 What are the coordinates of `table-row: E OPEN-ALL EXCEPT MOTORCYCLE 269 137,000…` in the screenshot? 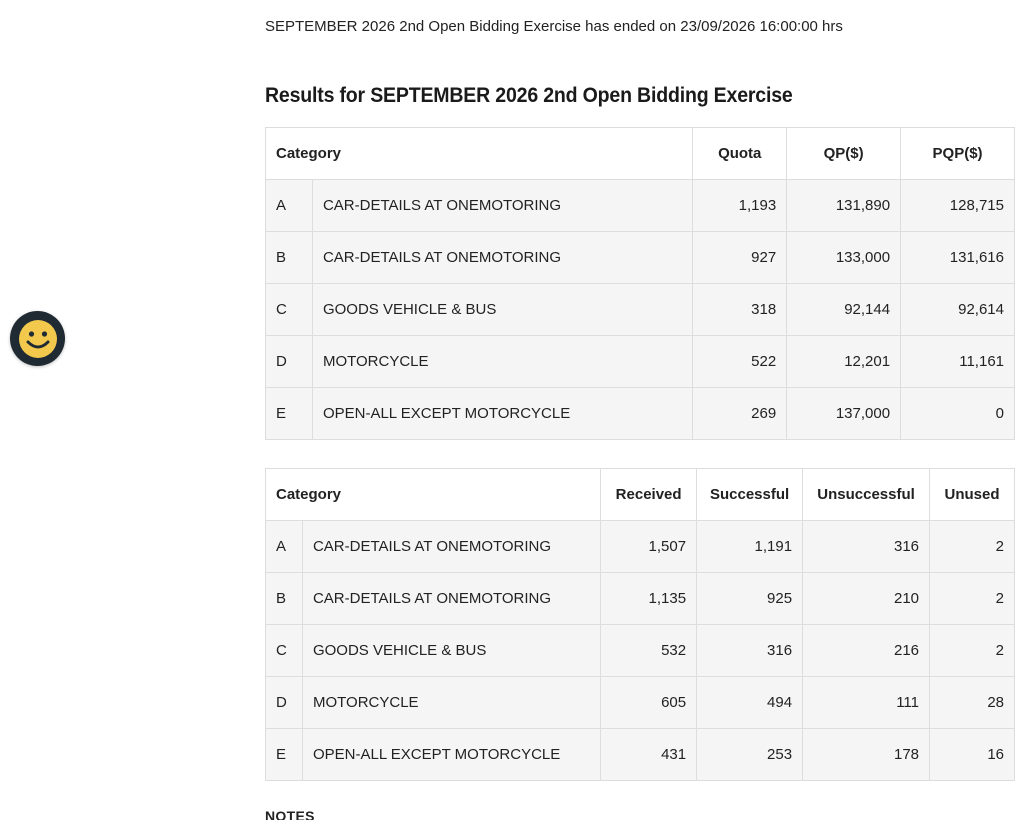 It's located at (640, 413).